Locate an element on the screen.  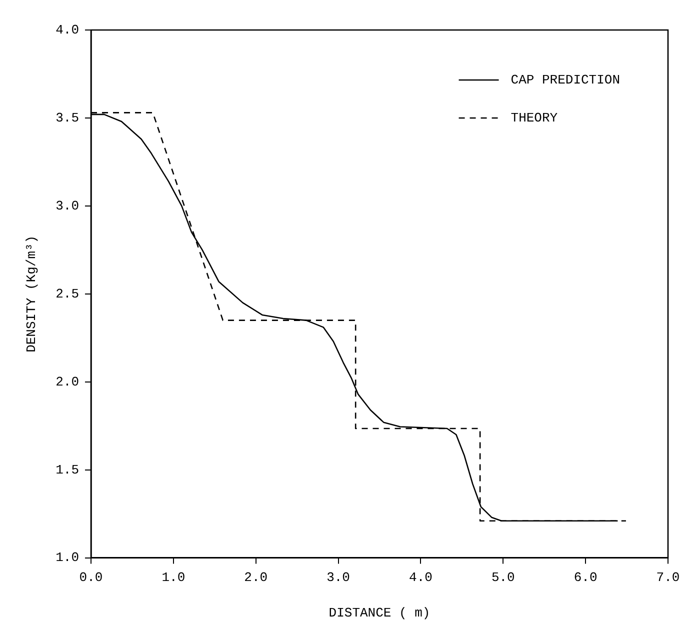
y-tick-label: 2.0 is located at coordinates (68, 382).